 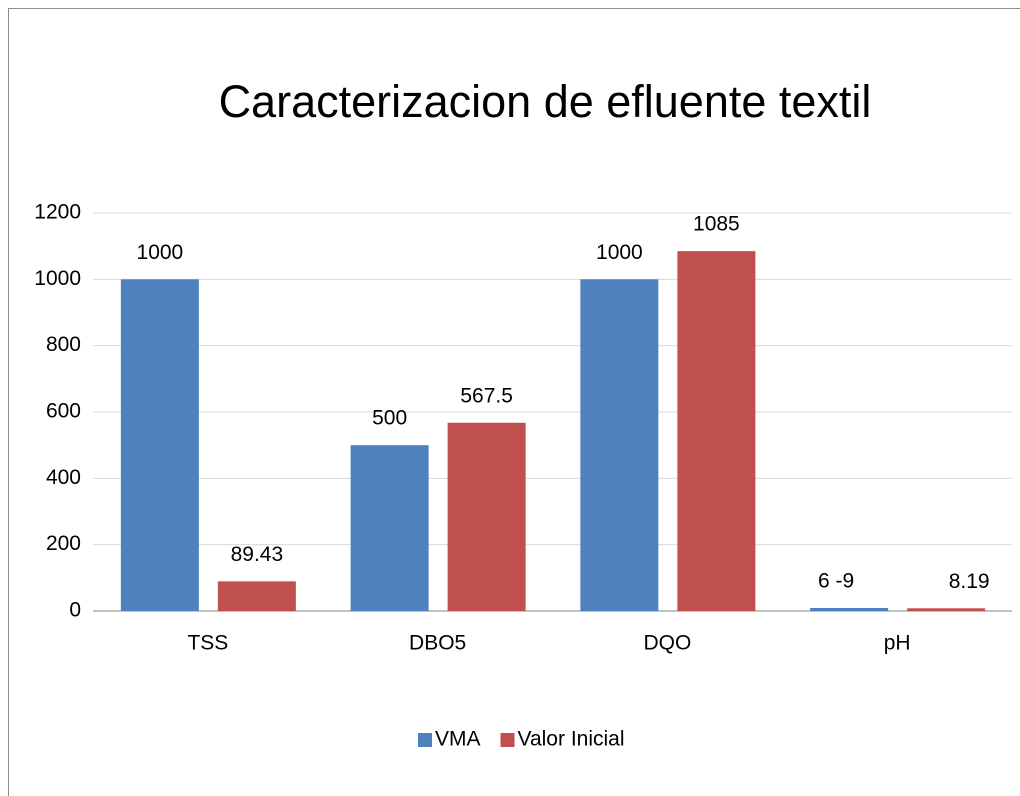 I want to click on data-label: 567.5, so click(x=486, y=395).